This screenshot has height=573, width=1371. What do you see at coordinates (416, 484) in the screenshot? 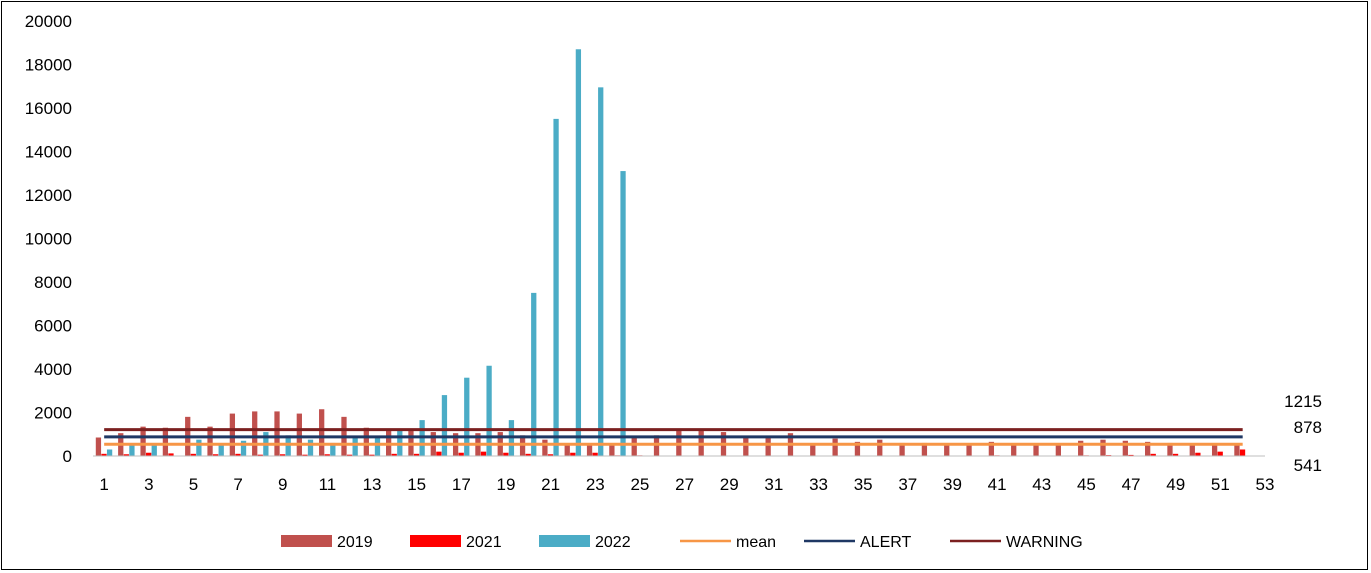
I see `x-tick-label: 15` at bounding box center [416, 484].